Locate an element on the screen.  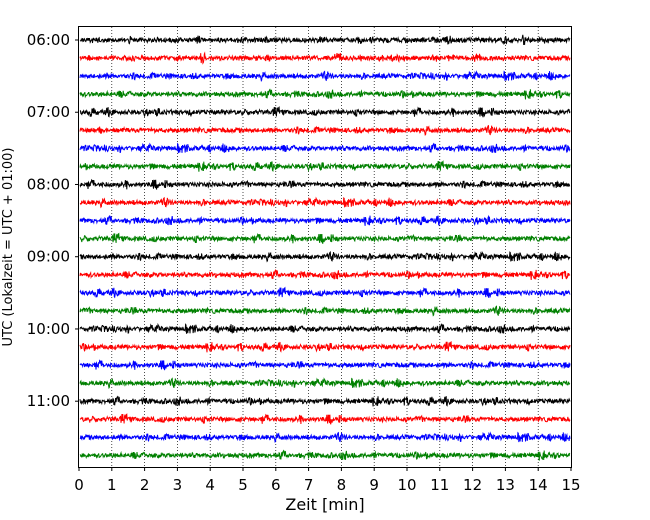
x-tick-label: 13 is located at coordinates (505, 485).